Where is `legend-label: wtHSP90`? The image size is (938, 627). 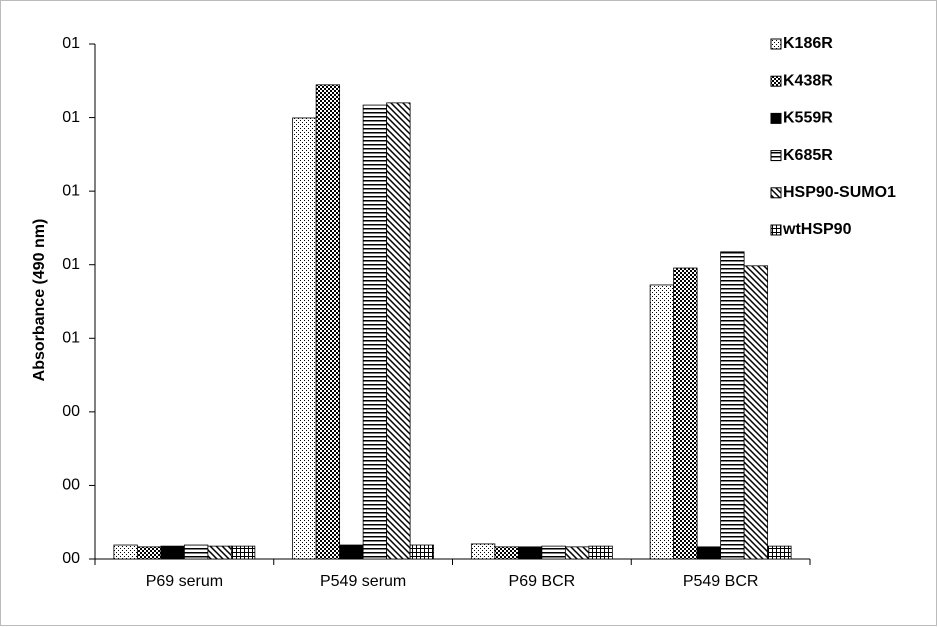
legend-label: wtHSP90 is located at coordinates (817, 229).